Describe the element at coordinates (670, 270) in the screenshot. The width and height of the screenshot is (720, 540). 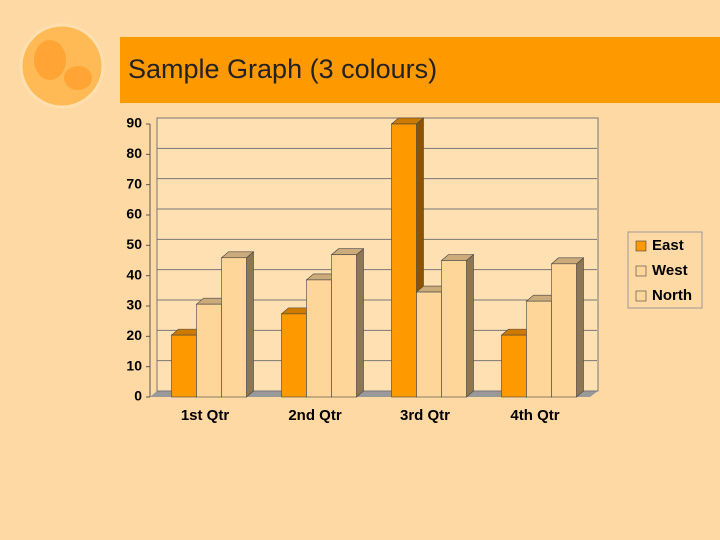
I see `legend-label: West` at that location.